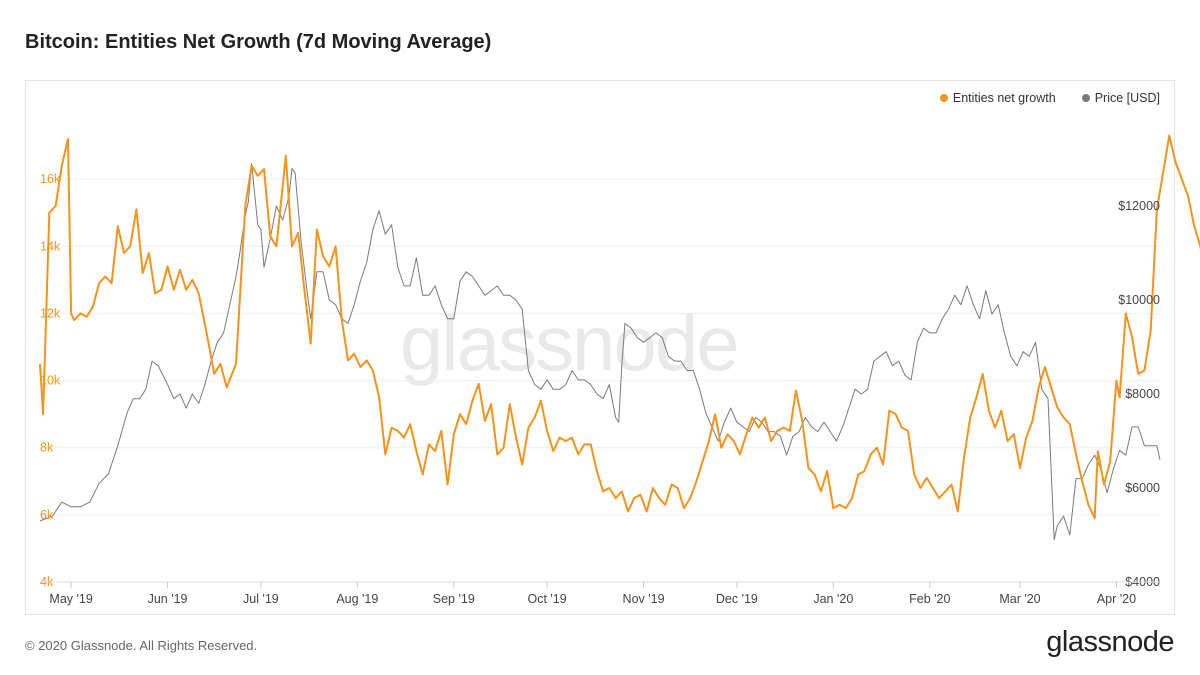 The width and height of the screenshot is (1200, 675). I want to click on left-tick-label: 14k, so click(50, 246).